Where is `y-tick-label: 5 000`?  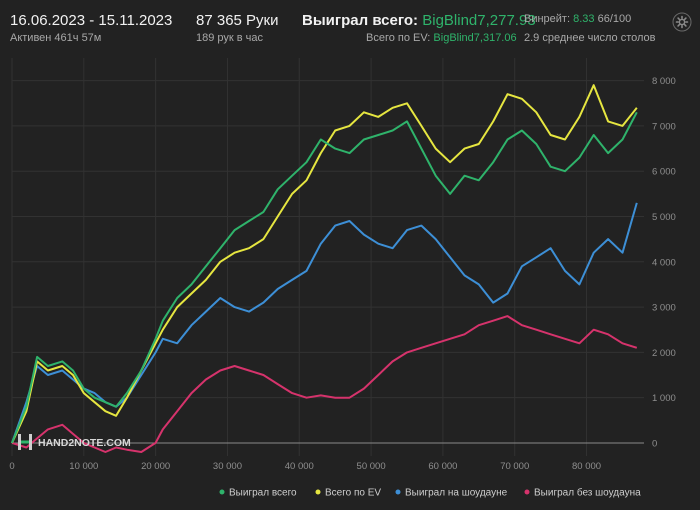
y-tick-label: 5 000 is located at coordinates (664, 217).